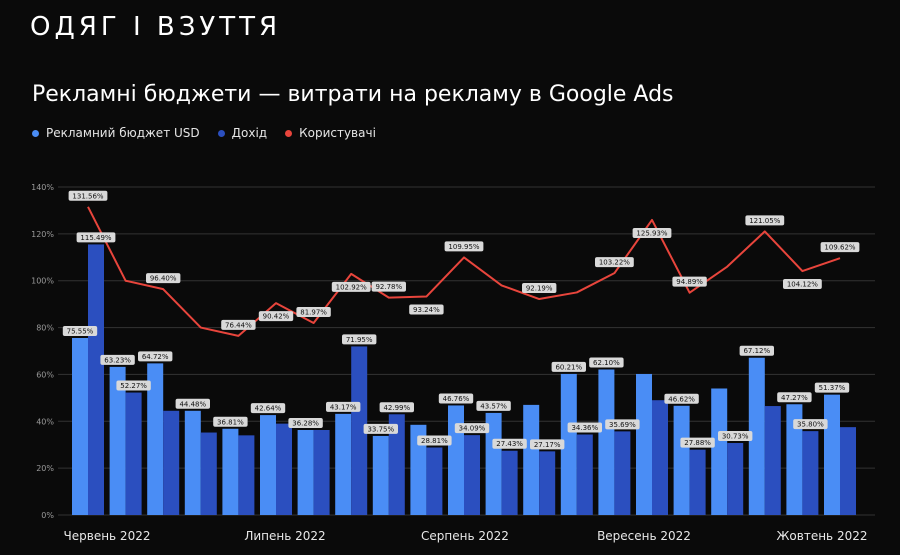  I want to click on data-label-text: 27.88%, so click(697, 443).